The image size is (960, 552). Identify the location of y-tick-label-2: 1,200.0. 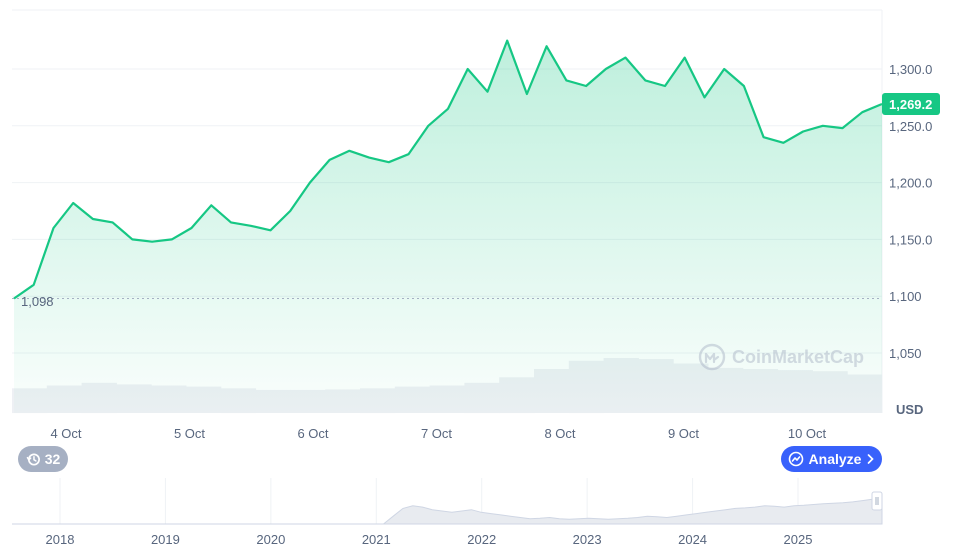
(910, 183).